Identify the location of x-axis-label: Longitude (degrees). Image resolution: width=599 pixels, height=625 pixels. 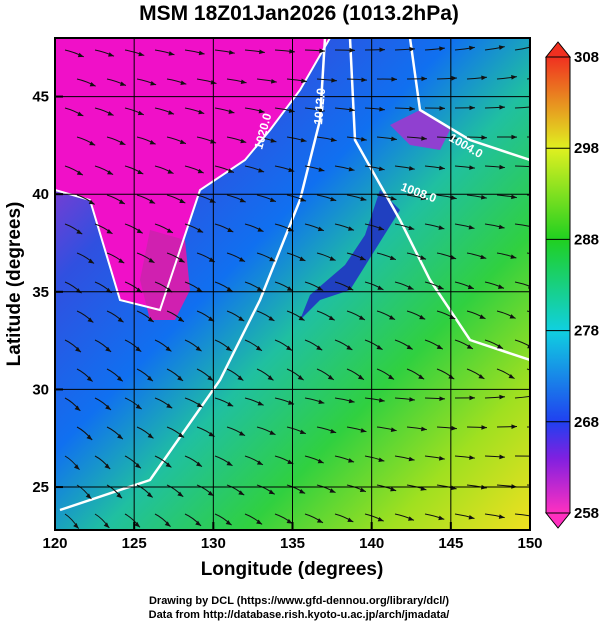
(292, 569).